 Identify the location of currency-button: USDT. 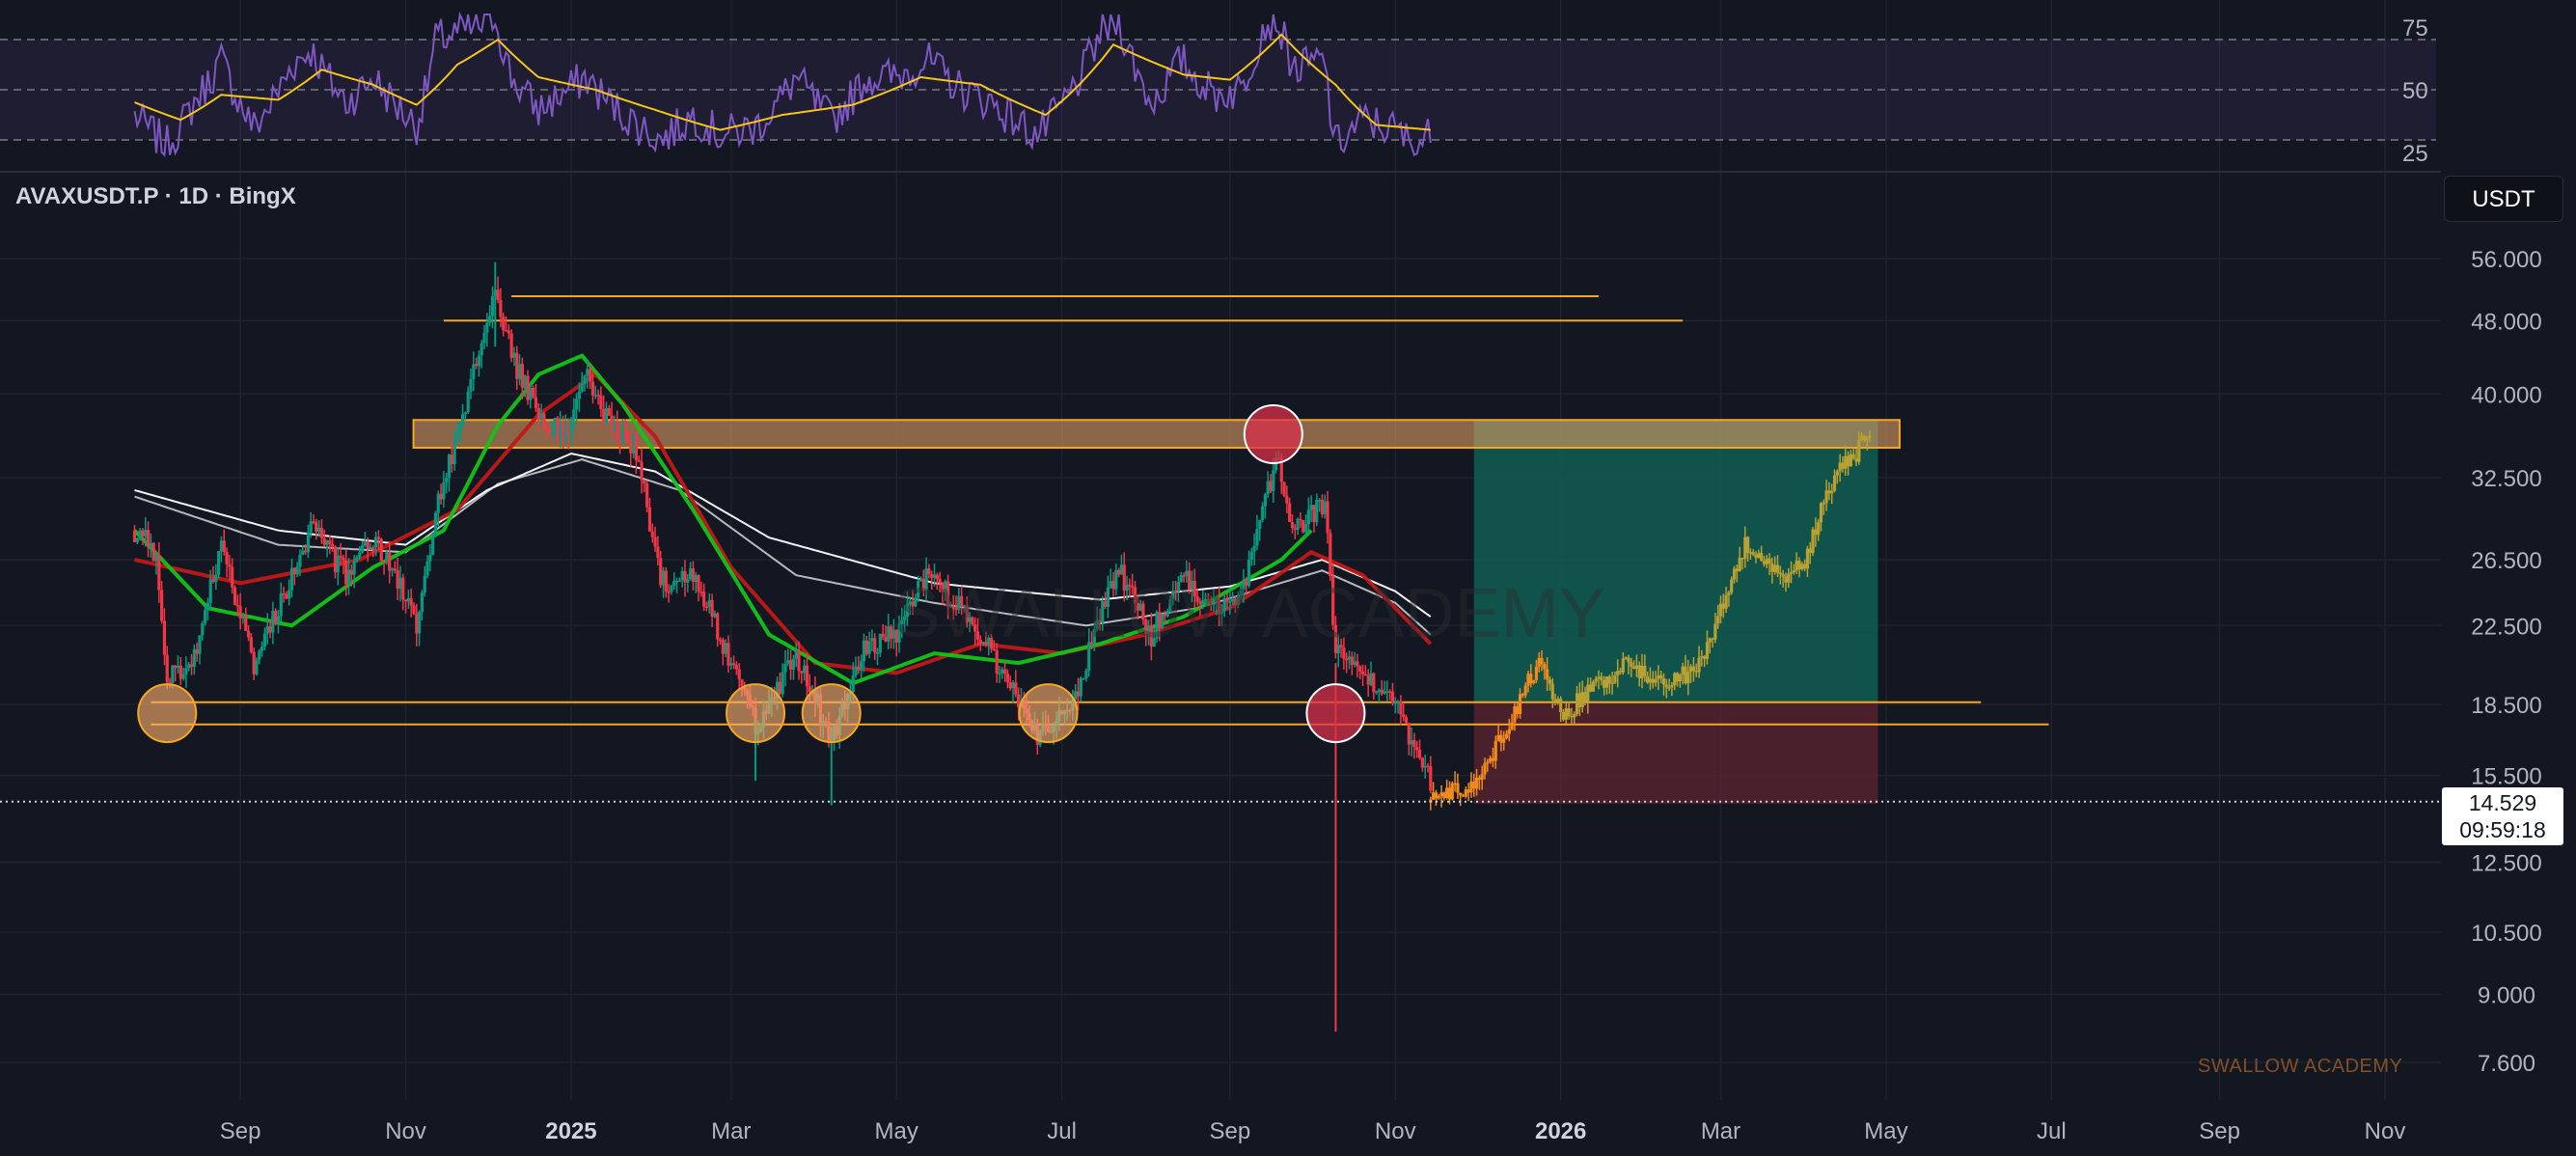
(2503, 199).